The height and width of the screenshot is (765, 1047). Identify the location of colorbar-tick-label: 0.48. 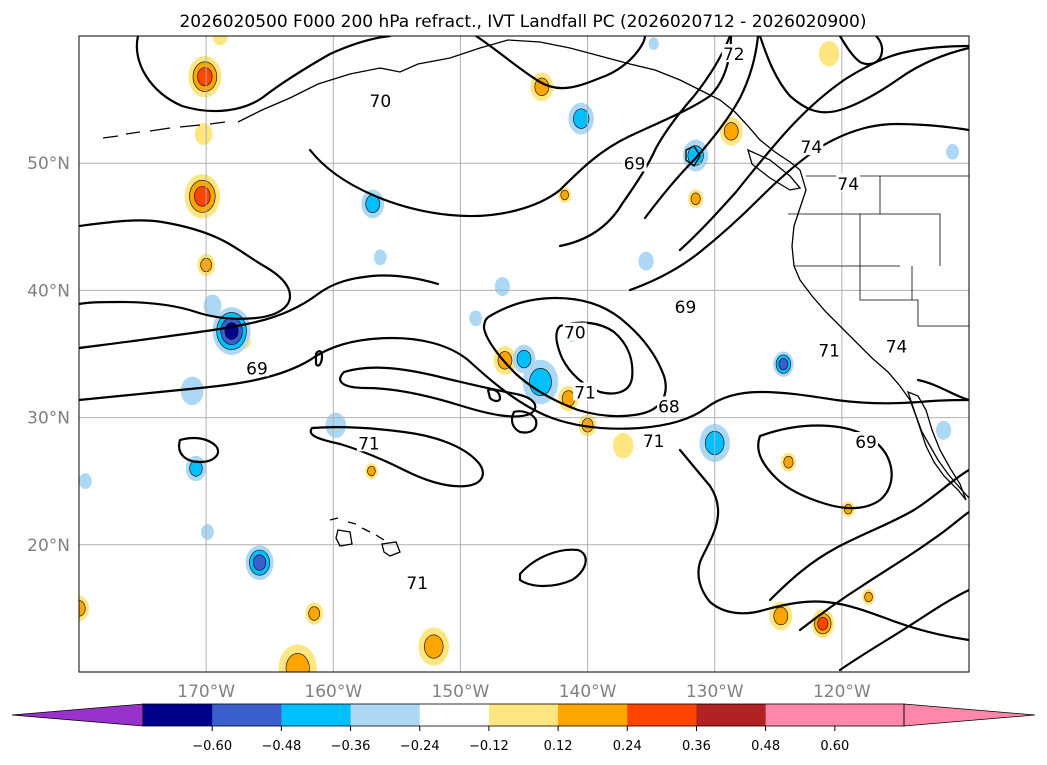
(765, 746).